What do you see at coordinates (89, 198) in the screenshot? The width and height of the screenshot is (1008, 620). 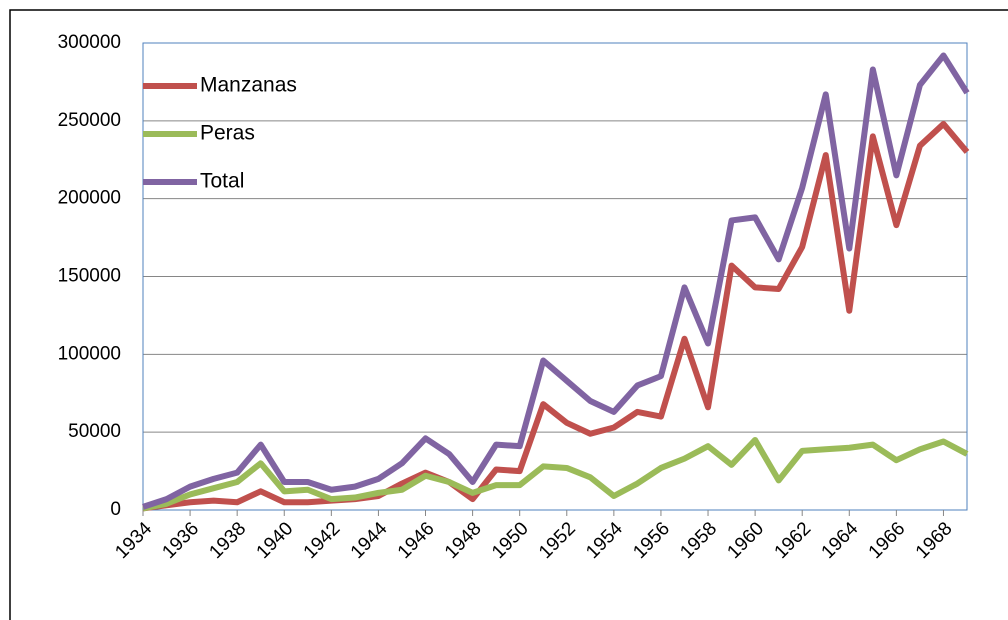 I see `y-tick-label: 200000` at bounding box center [89, 198].